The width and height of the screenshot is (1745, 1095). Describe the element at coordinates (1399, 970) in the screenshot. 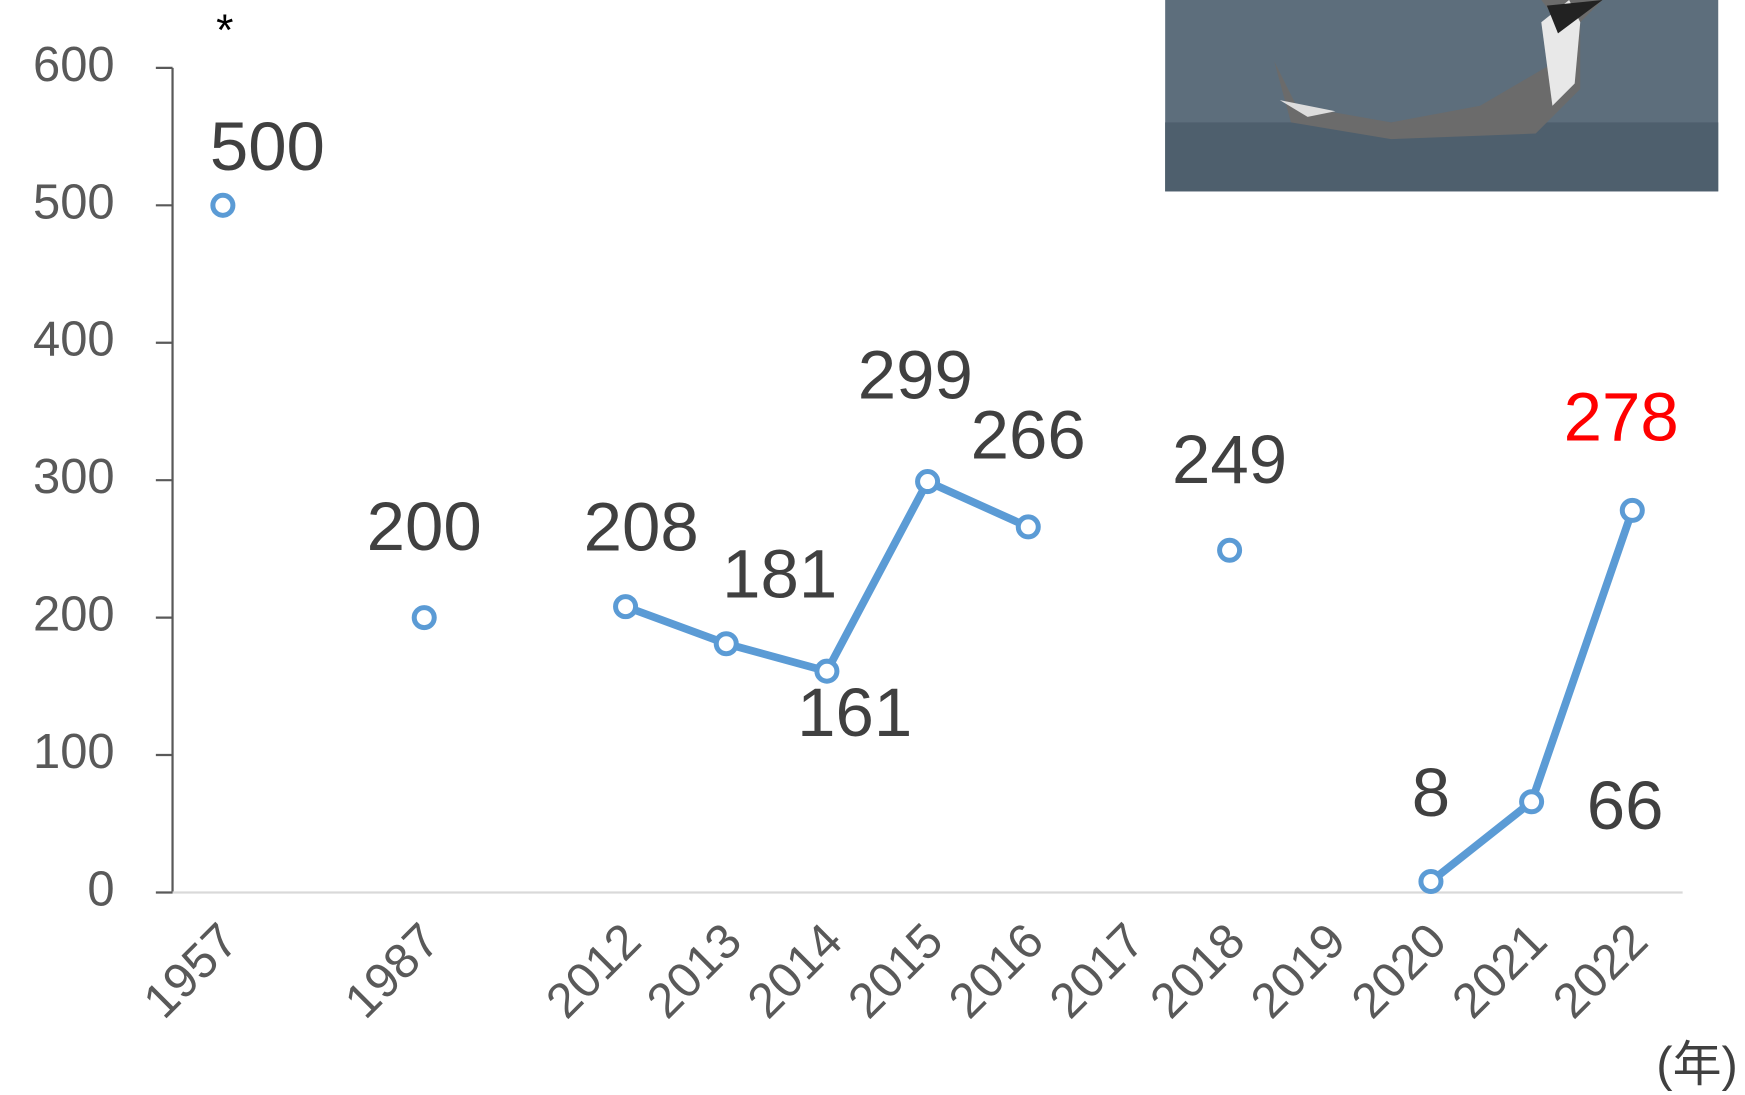

I see `x-tick-label: 2020` at that location.